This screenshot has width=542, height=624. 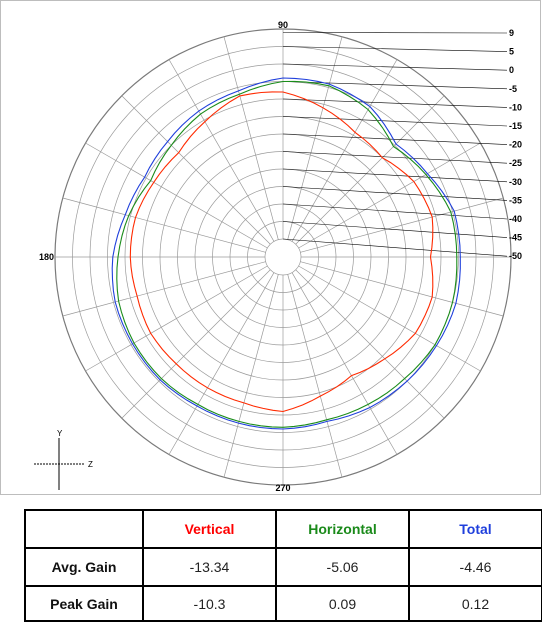 I want to click on angle-label-180: 180, so click(x=46, y=257).